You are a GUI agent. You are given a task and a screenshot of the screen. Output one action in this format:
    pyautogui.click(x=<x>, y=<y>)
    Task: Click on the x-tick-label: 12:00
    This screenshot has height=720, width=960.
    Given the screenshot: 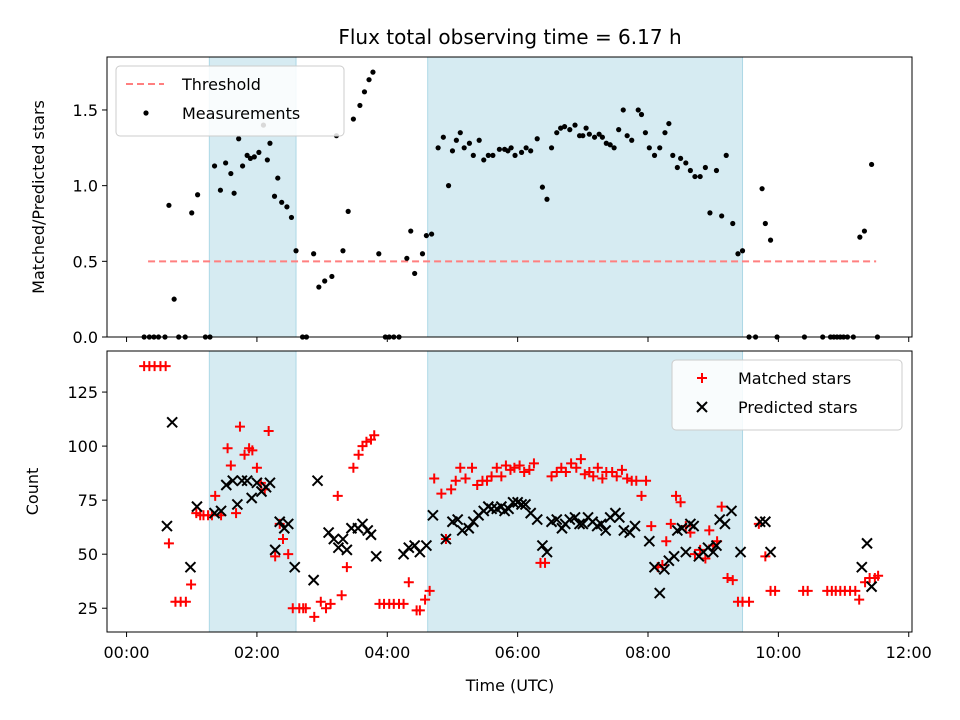 What is the action you would take?
    pyautogui.click(x=909, y=652)
    